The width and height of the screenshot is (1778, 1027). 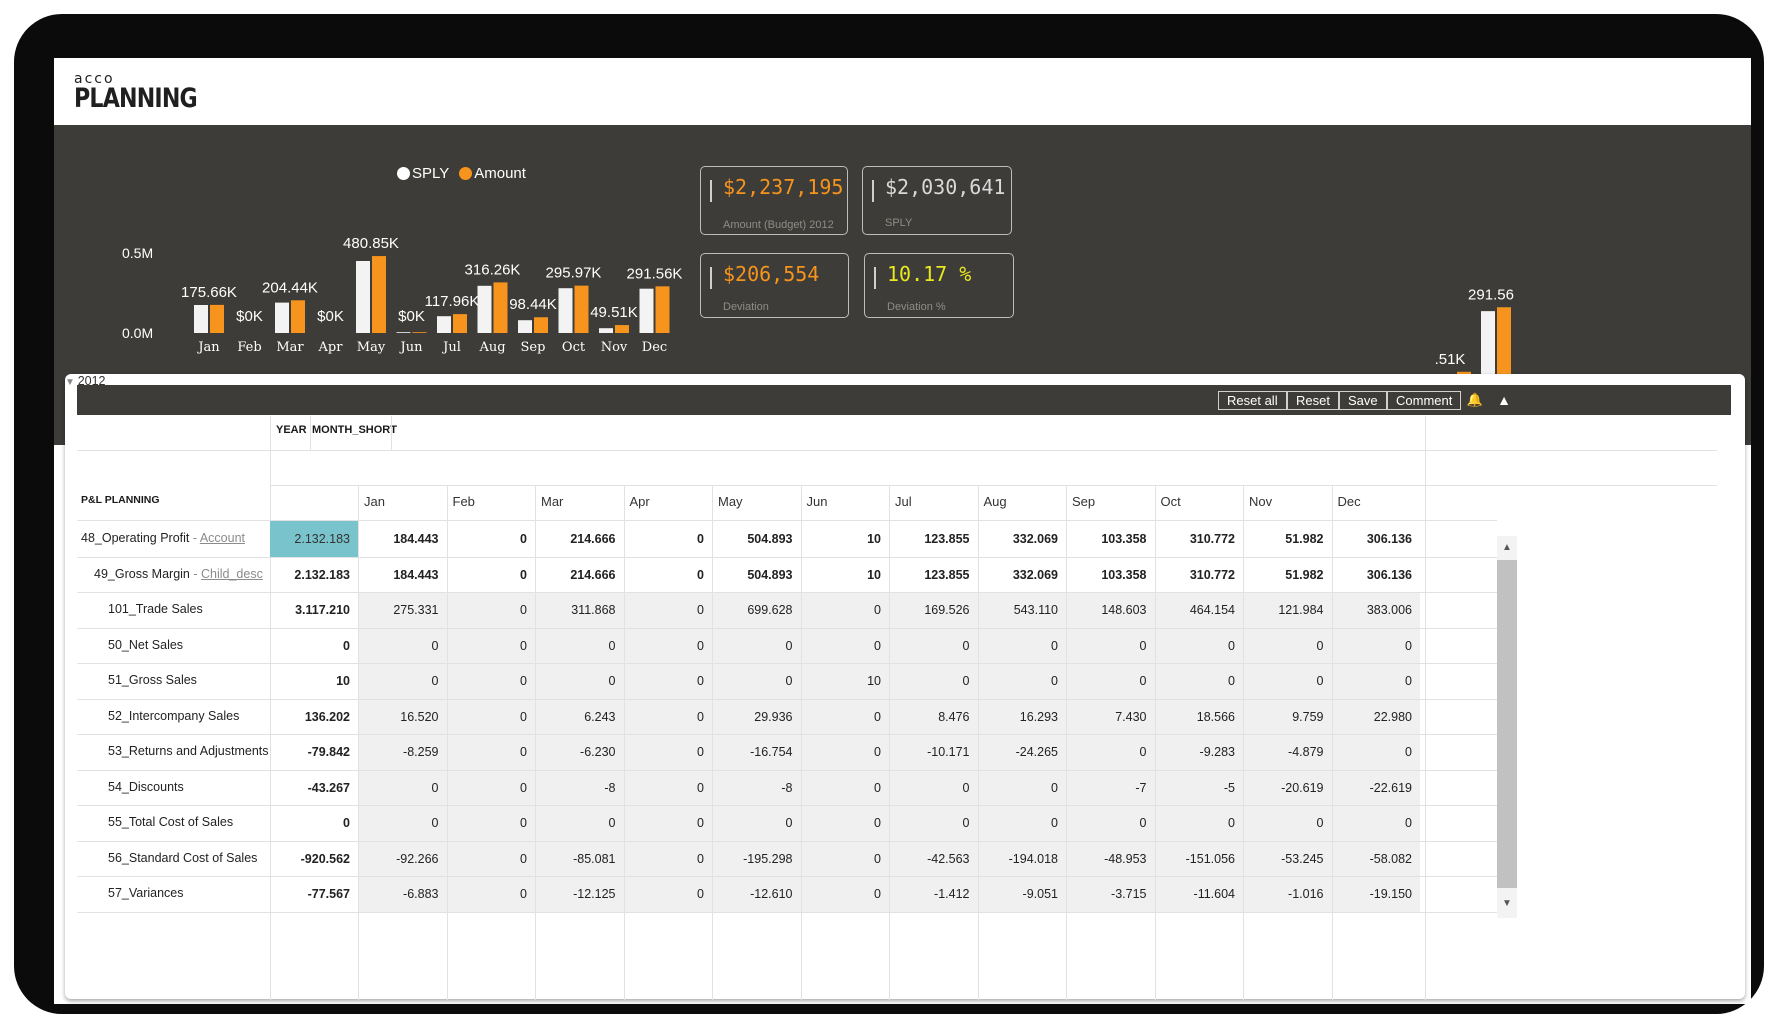 I want to click on row-label: 50_Net Sales, so click(x=145, y=645).